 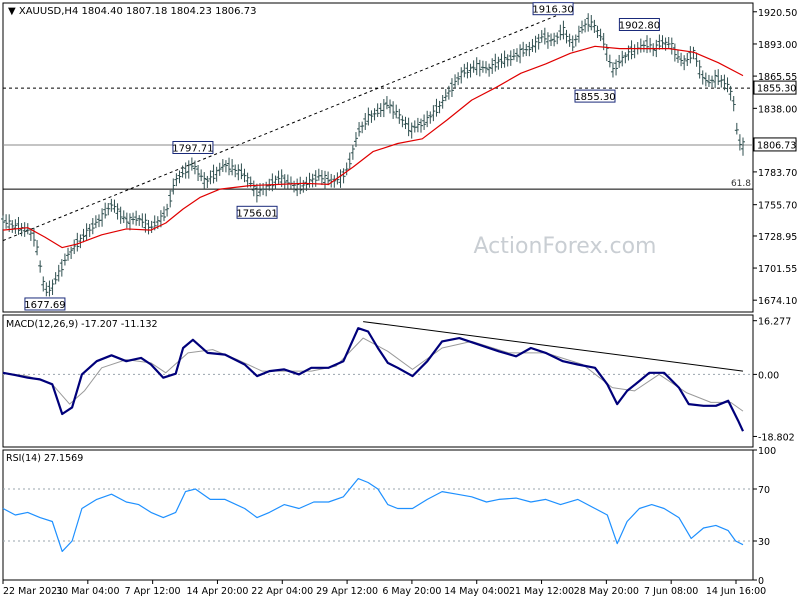 What do you see at coordinates (774, 322) in the screenshot?
I see `macd-tick-label: 16.277` at bounding box center [774, 322].